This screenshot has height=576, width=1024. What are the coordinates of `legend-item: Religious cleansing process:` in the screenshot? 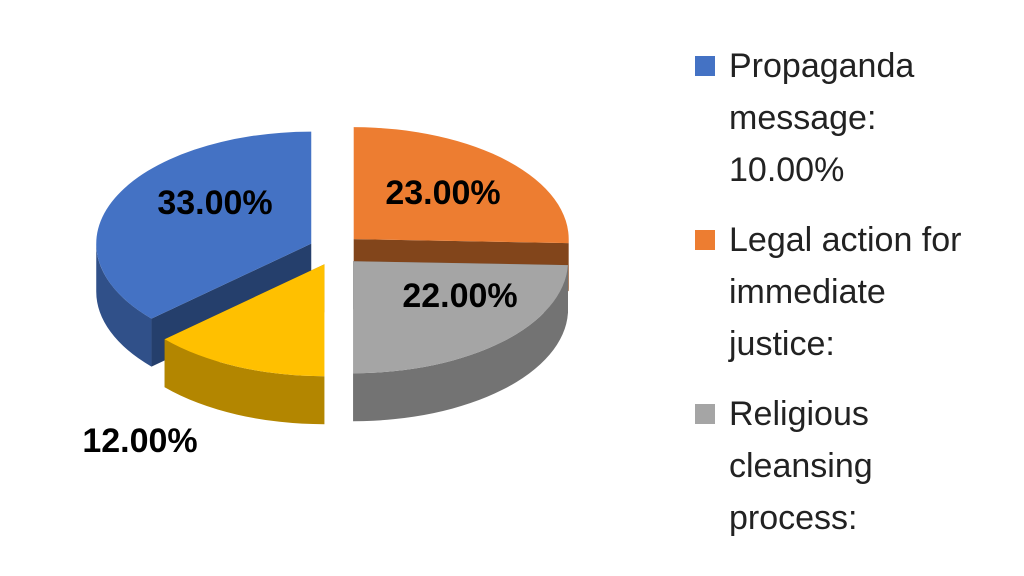 It's located at (835, 466).